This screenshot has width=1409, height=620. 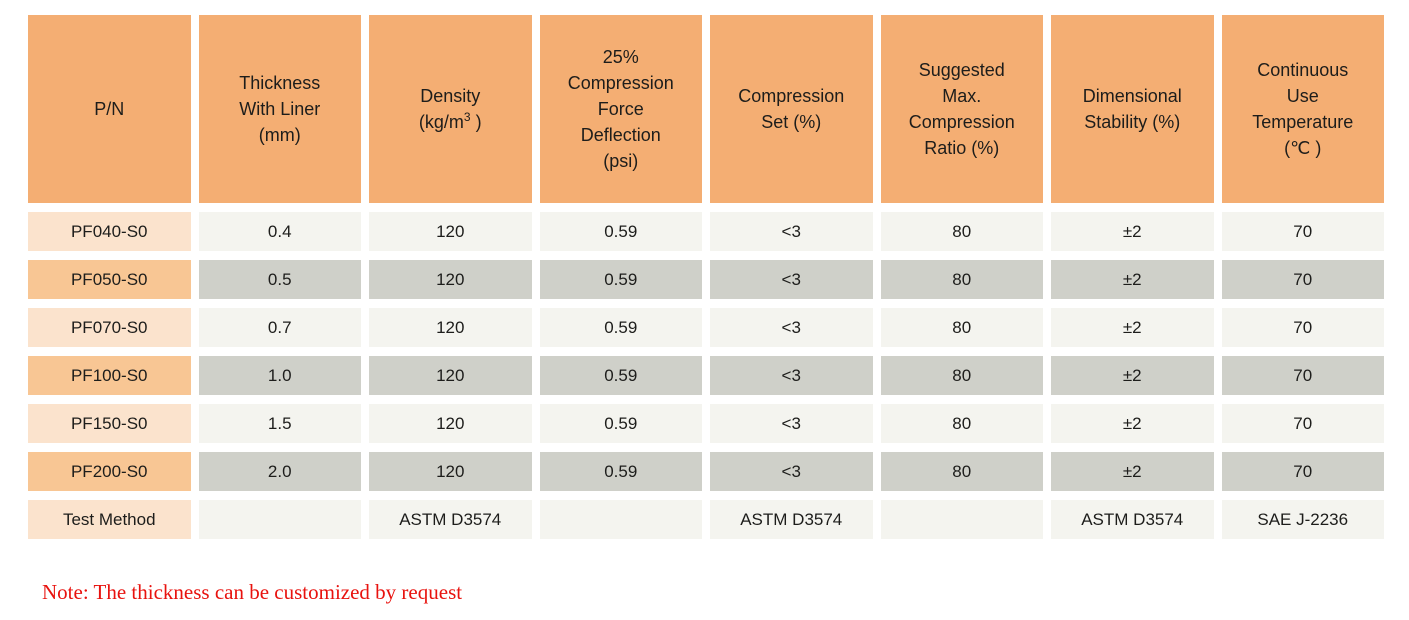 What do you see at coordinates (476, 122) in the screenshot?
I see `density-unit-suffix: )` at bounding box center [476, 122].